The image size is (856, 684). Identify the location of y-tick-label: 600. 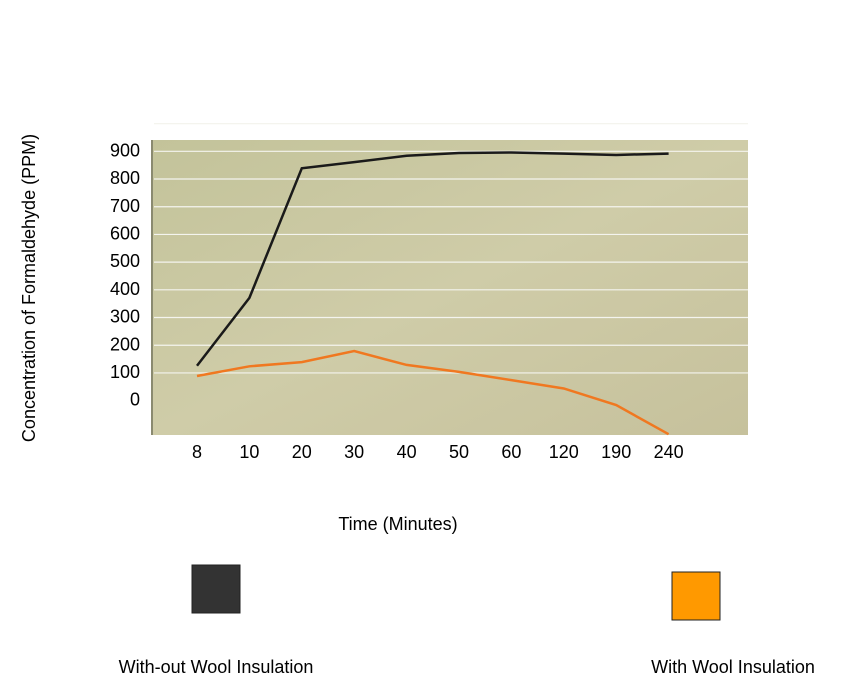
(125, 233).